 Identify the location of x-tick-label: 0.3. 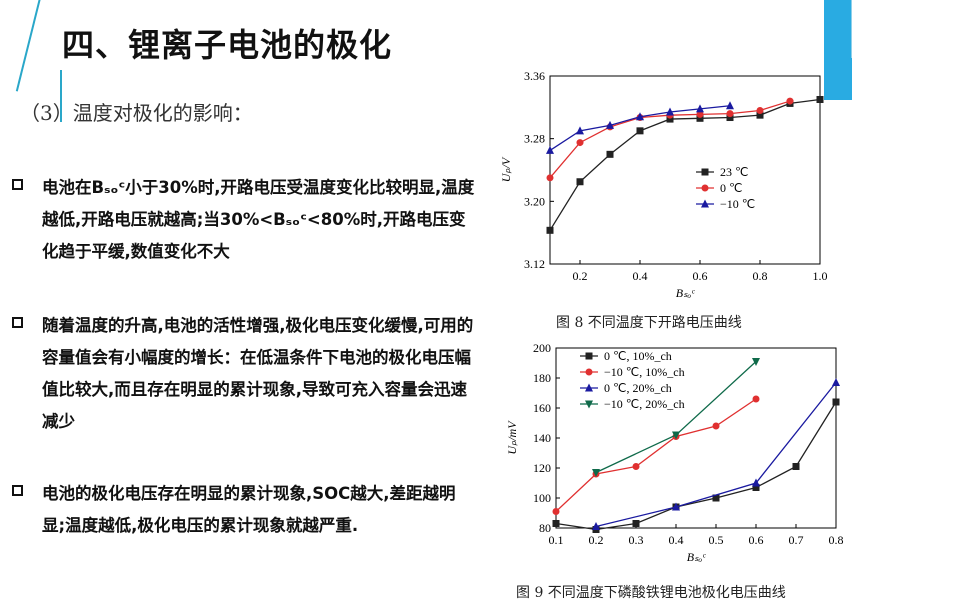
(636, 540).